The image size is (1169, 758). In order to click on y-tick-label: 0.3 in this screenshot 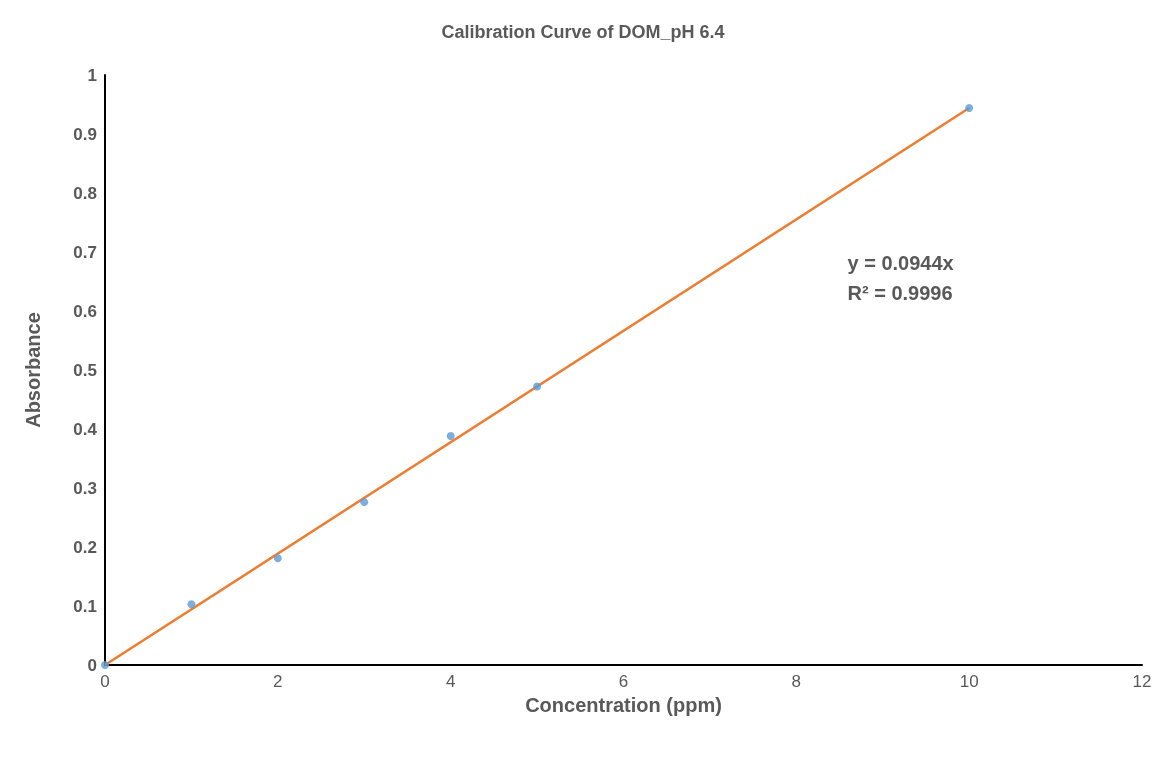, I will do `click(85, 488)`.